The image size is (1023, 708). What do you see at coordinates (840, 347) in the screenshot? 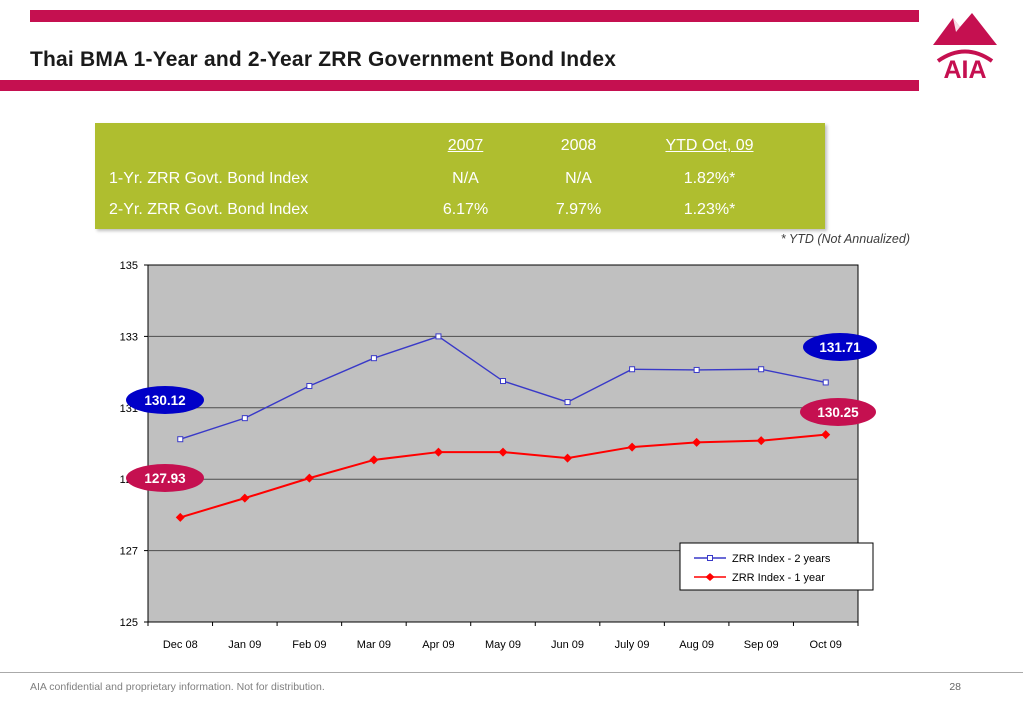
I see `callout-2yr-end: 131.71` at bounding box center [840, 347].